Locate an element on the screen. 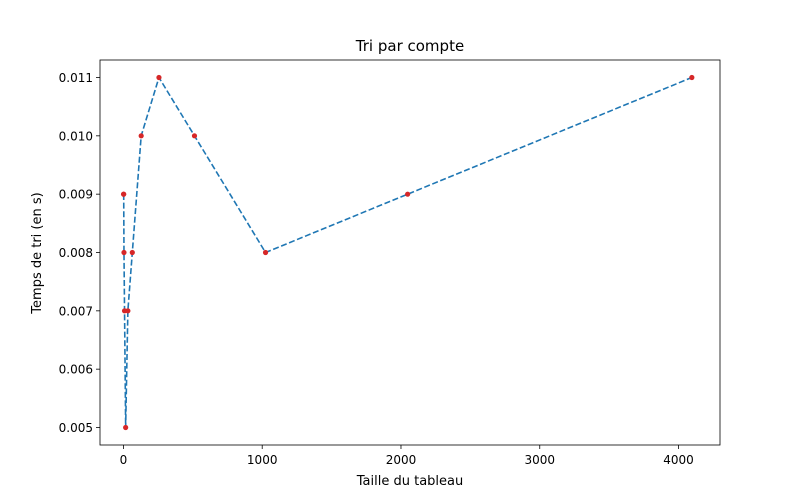 The width and height of the screenshot is (800, 504). x-tick-label: 0 is located at coordinates (124, 460).